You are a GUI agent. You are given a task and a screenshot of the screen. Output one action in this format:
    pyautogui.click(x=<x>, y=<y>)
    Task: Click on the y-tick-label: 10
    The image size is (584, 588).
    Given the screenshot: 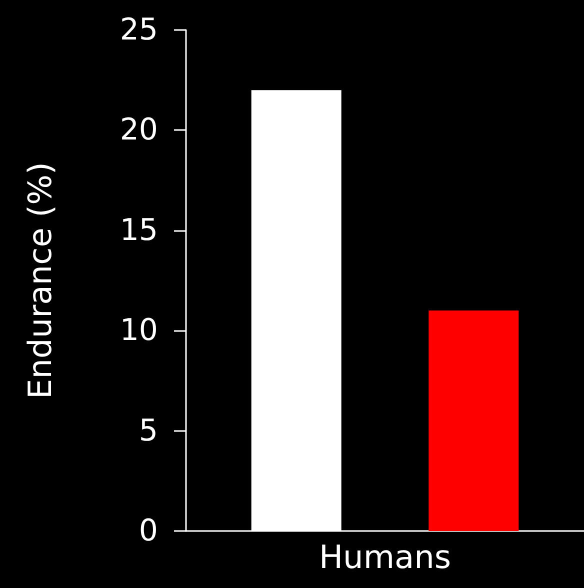 What is the action you would take?
    pyautogui.click(x=139, y=330)
    